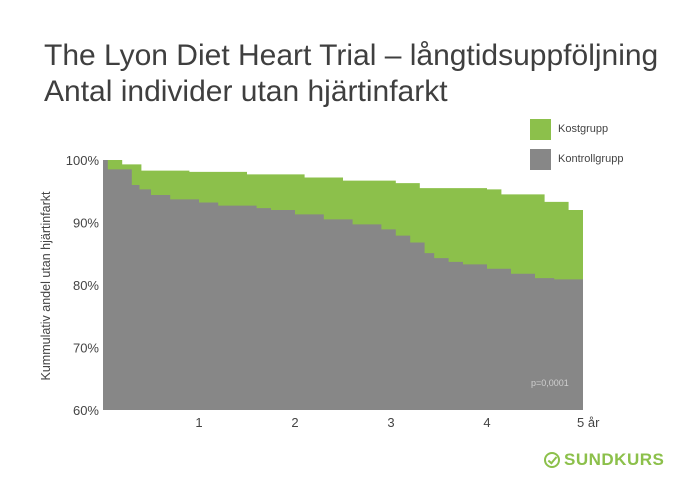 The image size is (700, 494). Describe the element at coordinates (246, 91) in the screenshot. I see `title-line-2: Antal individer utan hjärtinfarkt` at that location.